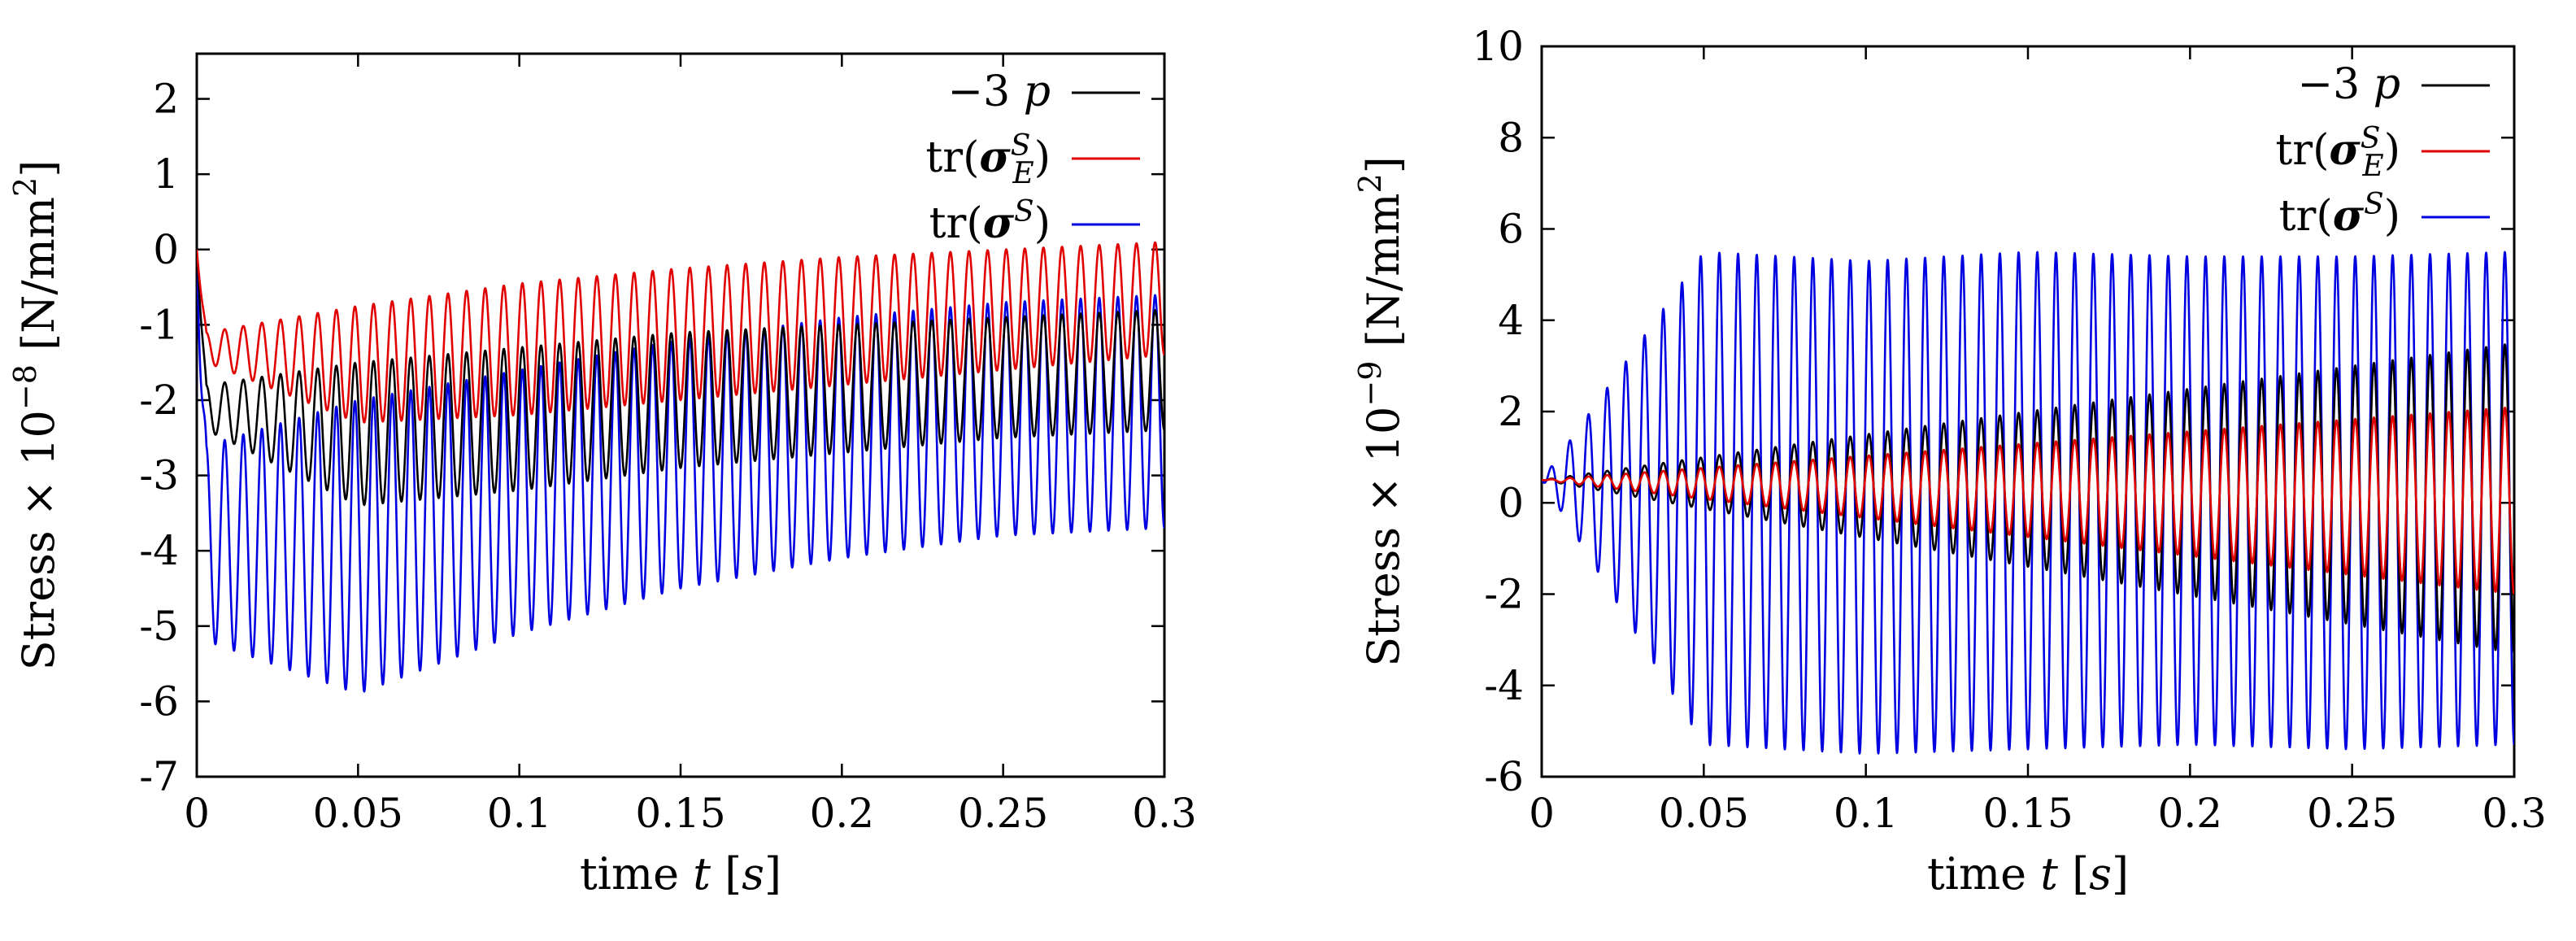 This screenshot has height=941, width=2576. What do you see at coordinates (159, 776) in the screenshot?
I see `y-tick-label: -7` at bounding box center [159, 776].